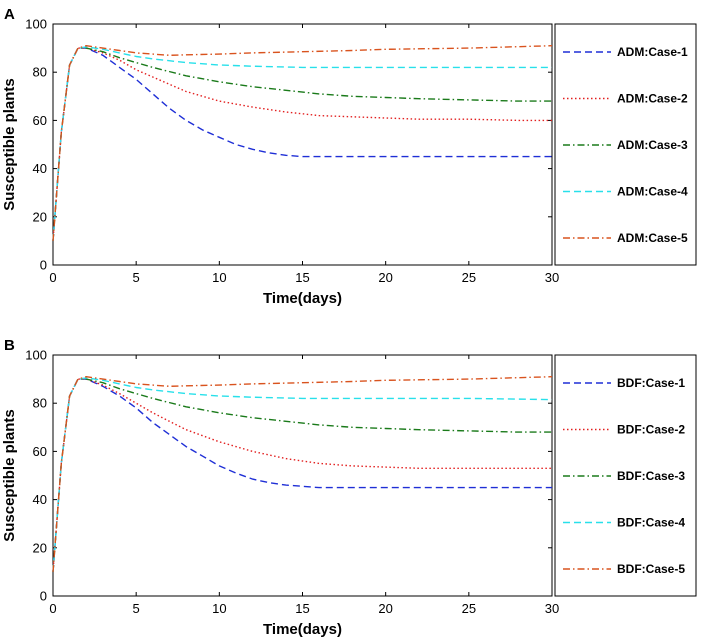  Describe the element at coordinates (652, 99) in the screenshot. I see `legend-label: ADM:Case-2` at that location.